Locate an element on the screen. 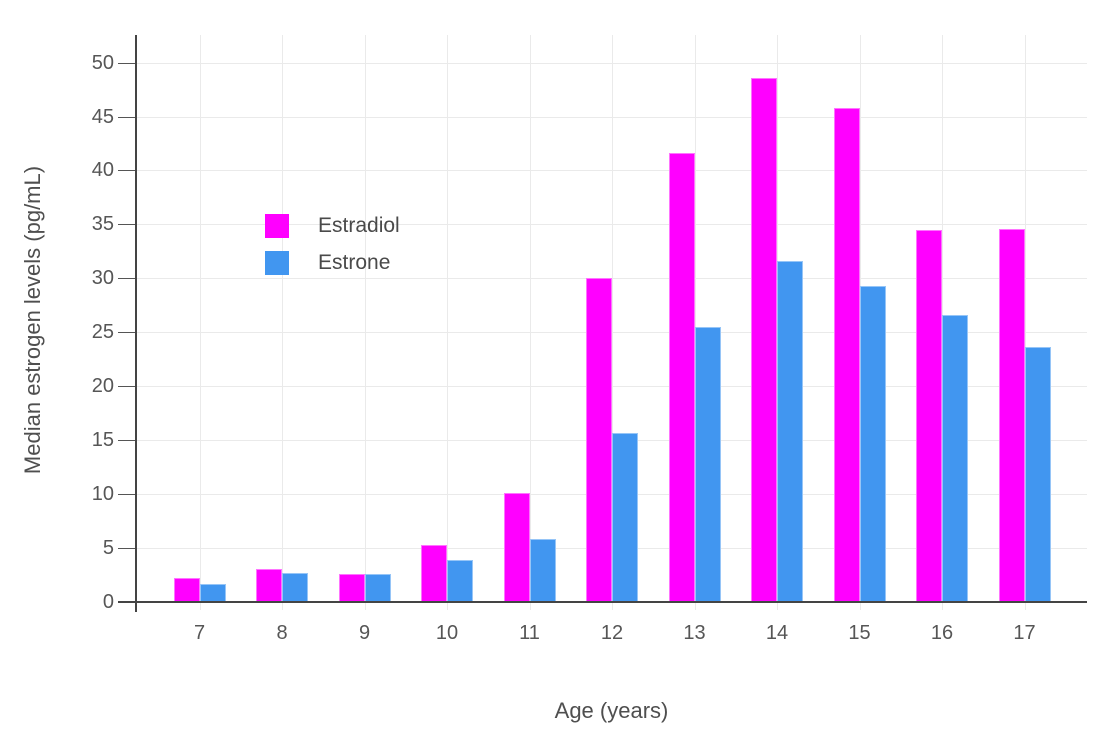  x-axis-title: Age (years) is located at coordinates (611, 710).